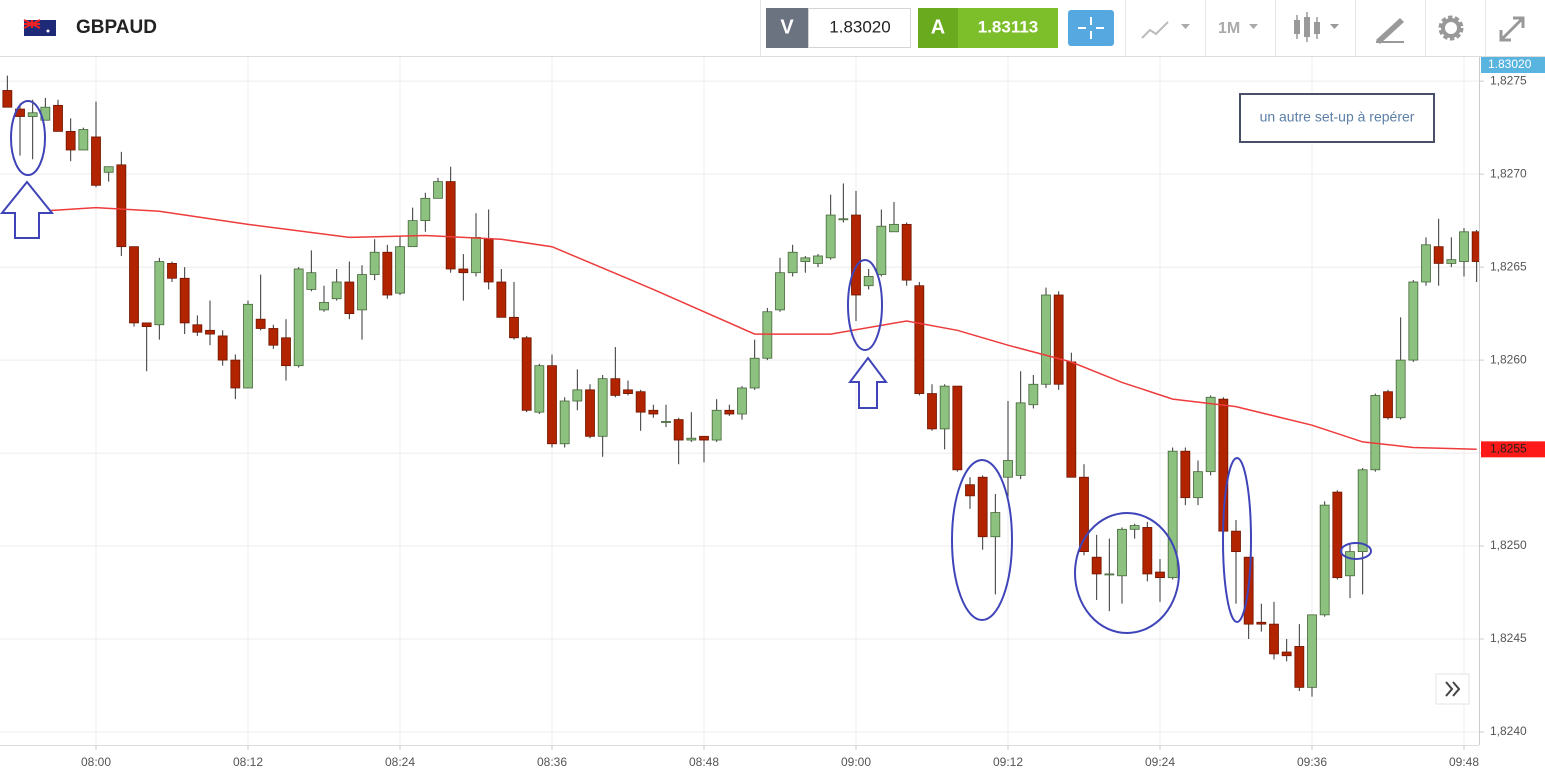 The width and height of the screenshot is (1545, 781). What do you see at coordinates (1508, 545) in the screenshot?
I see `y-tick-label: 1,8250` at bounding box center [1508, 545].